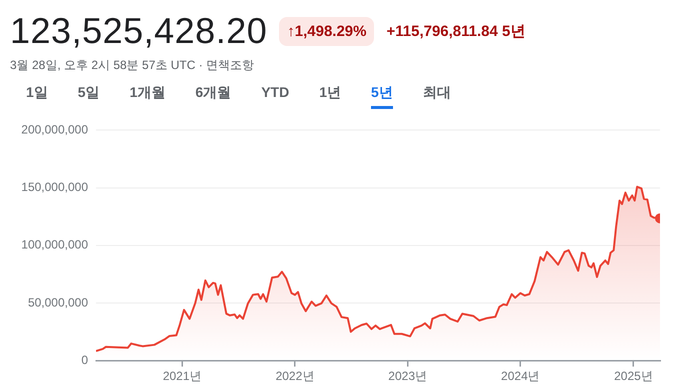  I want to click on x-tick-label: 2023년, so click(408, 376).